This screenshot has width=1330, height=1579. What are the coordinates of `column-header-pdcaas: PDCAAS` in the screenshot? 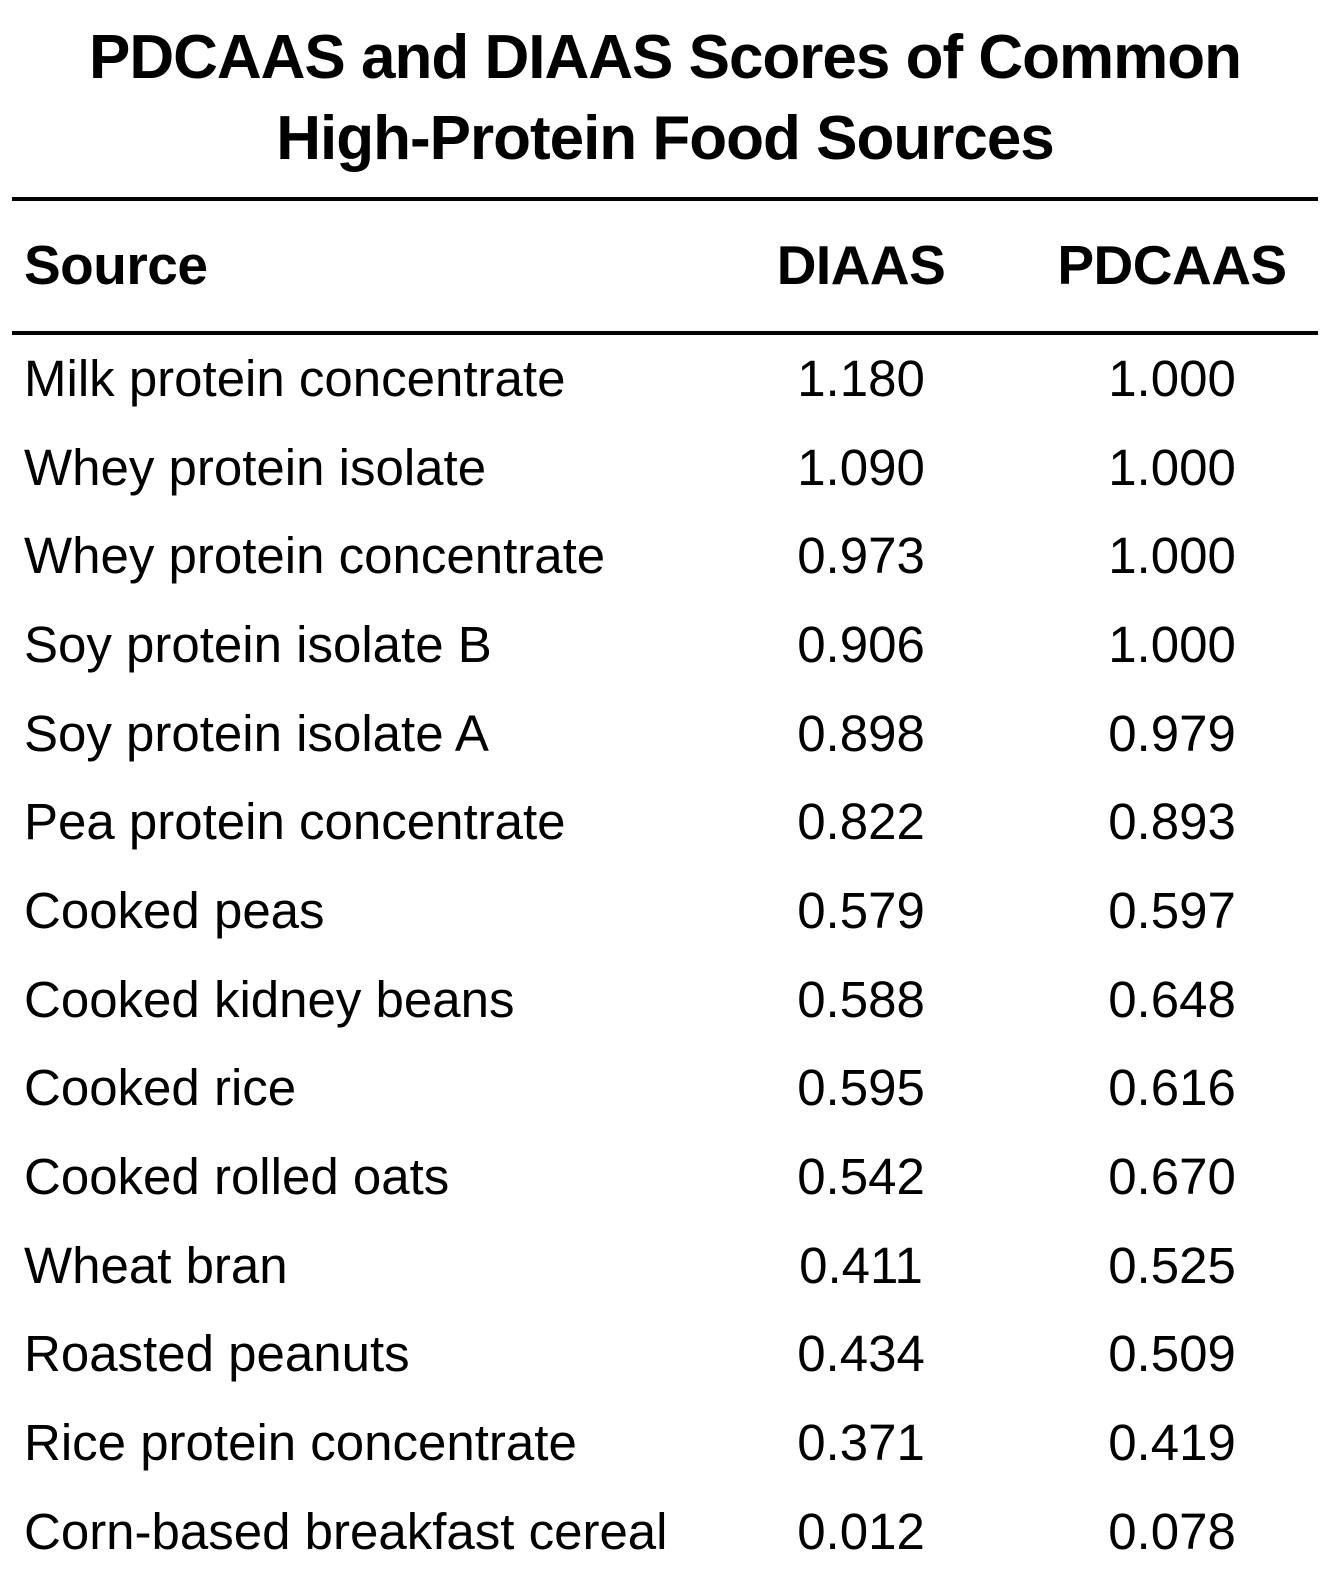 It's located at (1172, 265).